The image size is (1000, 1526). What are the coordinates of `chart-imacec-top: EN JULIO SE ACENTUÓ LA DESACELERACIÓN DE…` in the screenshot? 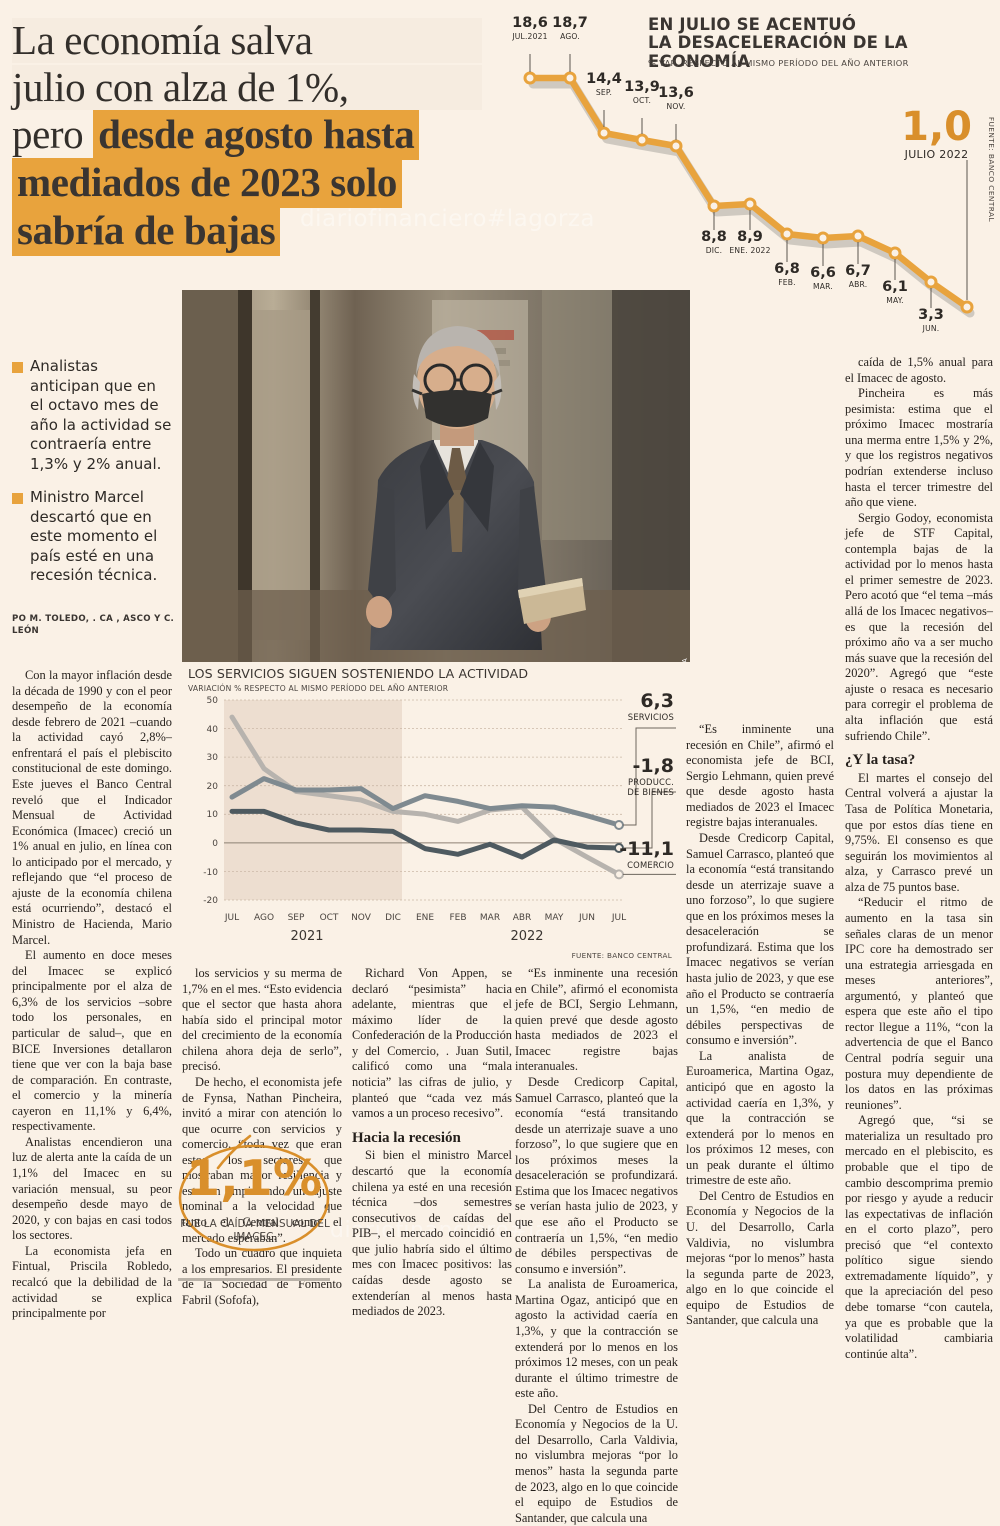 It's located at (743, 176).